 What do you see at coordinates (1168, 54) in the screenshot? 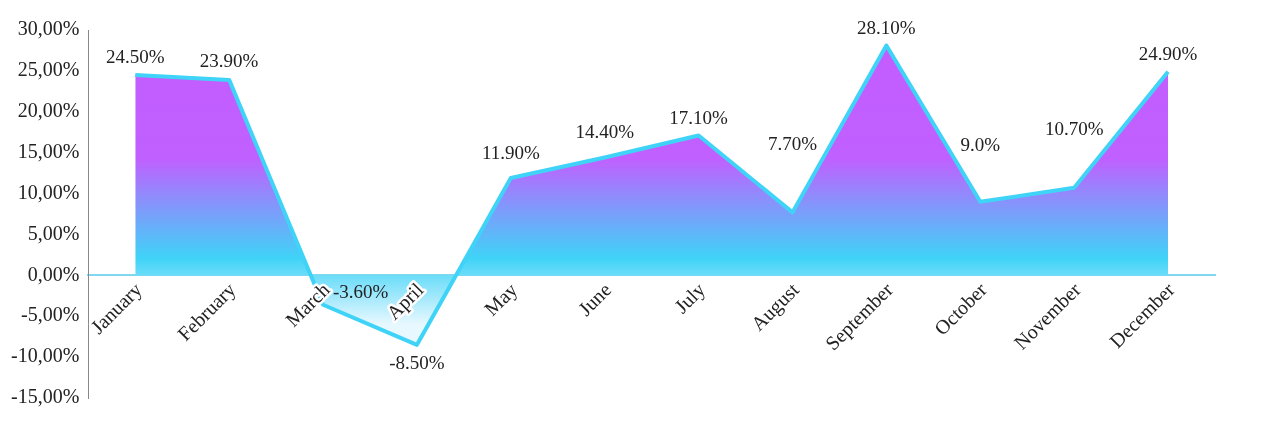
I see `data-label: 24.90%` at bounding box center [1168, 54].